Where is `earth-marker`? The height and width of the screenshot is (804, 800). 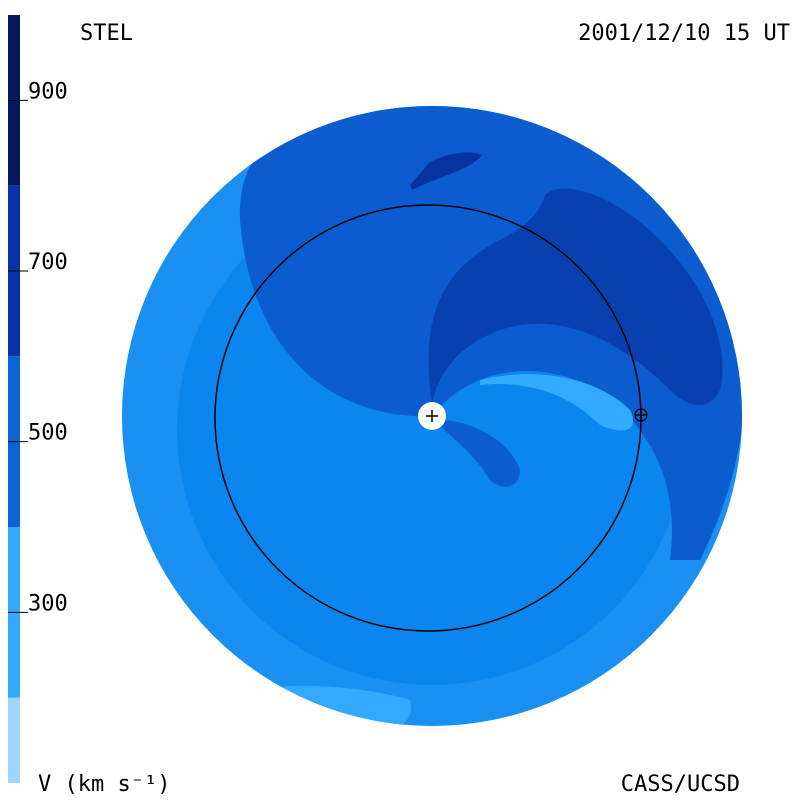
earth-marker is located at coordinates (641, 415).